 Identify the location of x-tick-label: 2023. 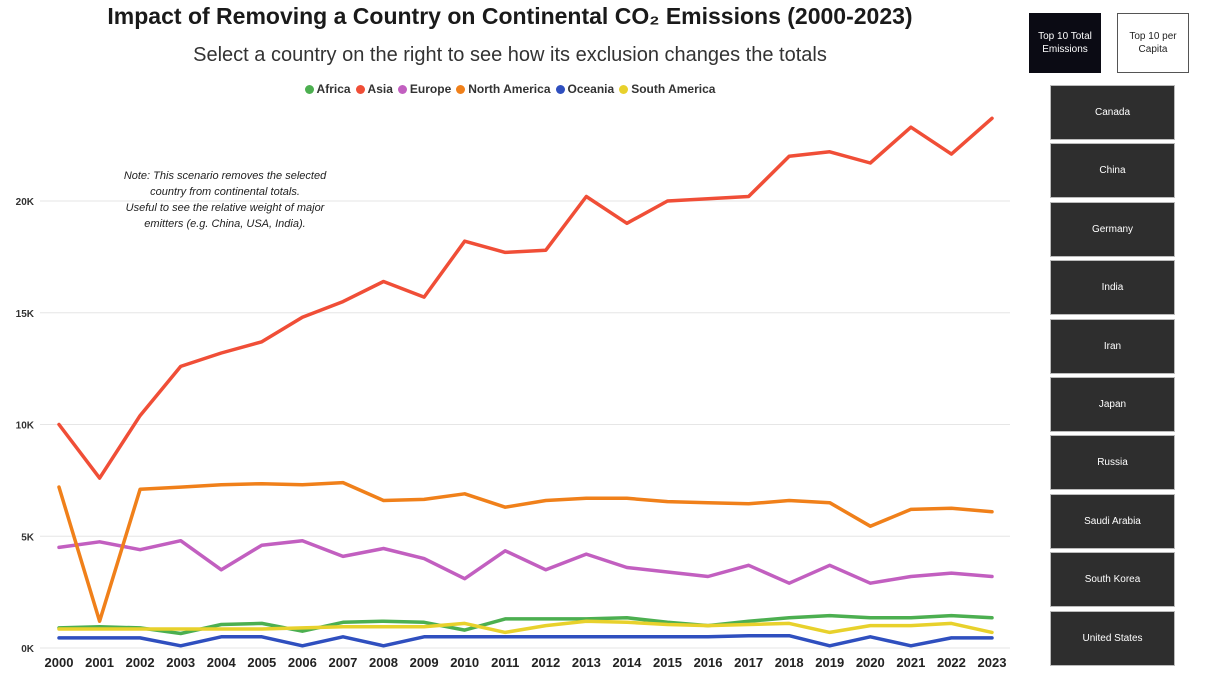
(992, 662).